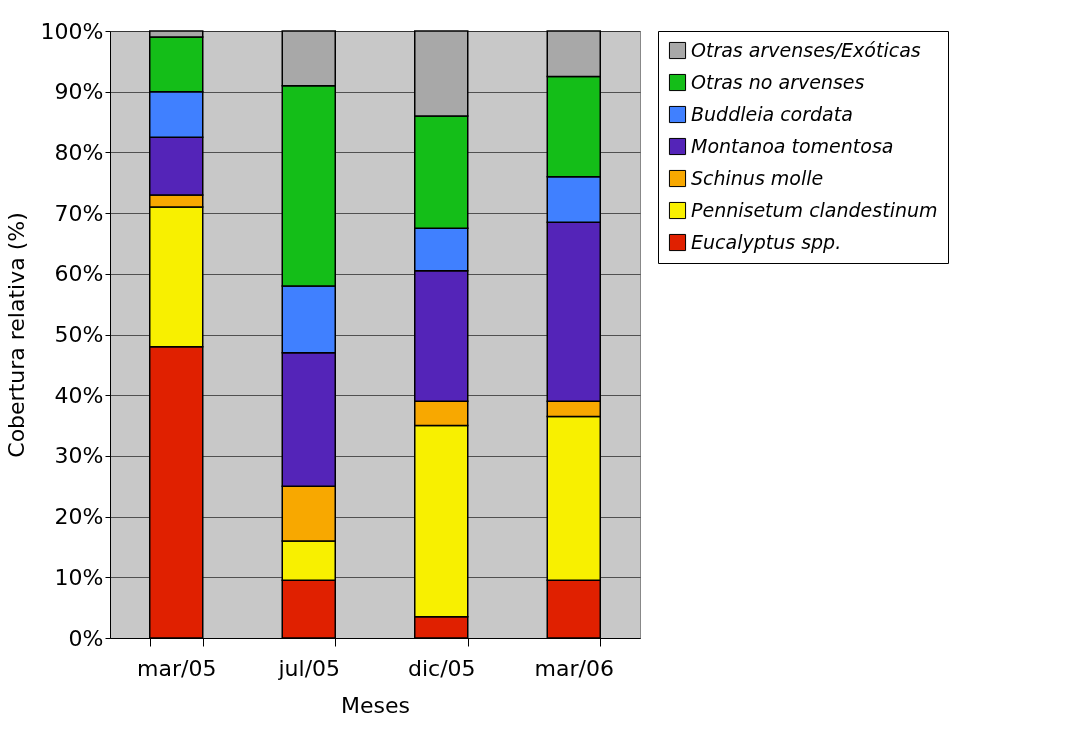 The width and height of the screenshot is (1091, 740). I want to click on legend-label: Otras arvenses/Exóticas, so click(806, 49).